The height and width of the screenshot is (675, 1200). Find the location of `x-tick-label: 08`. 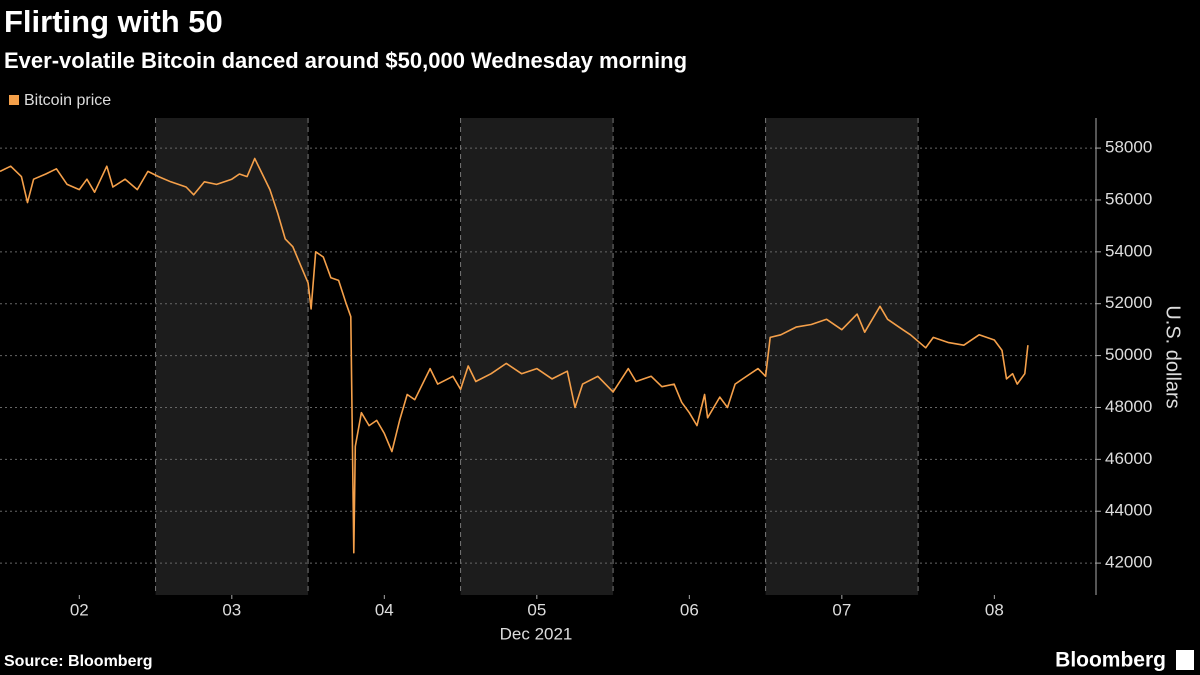

x-tick-label: 08 is located at coordinates (994, 609).